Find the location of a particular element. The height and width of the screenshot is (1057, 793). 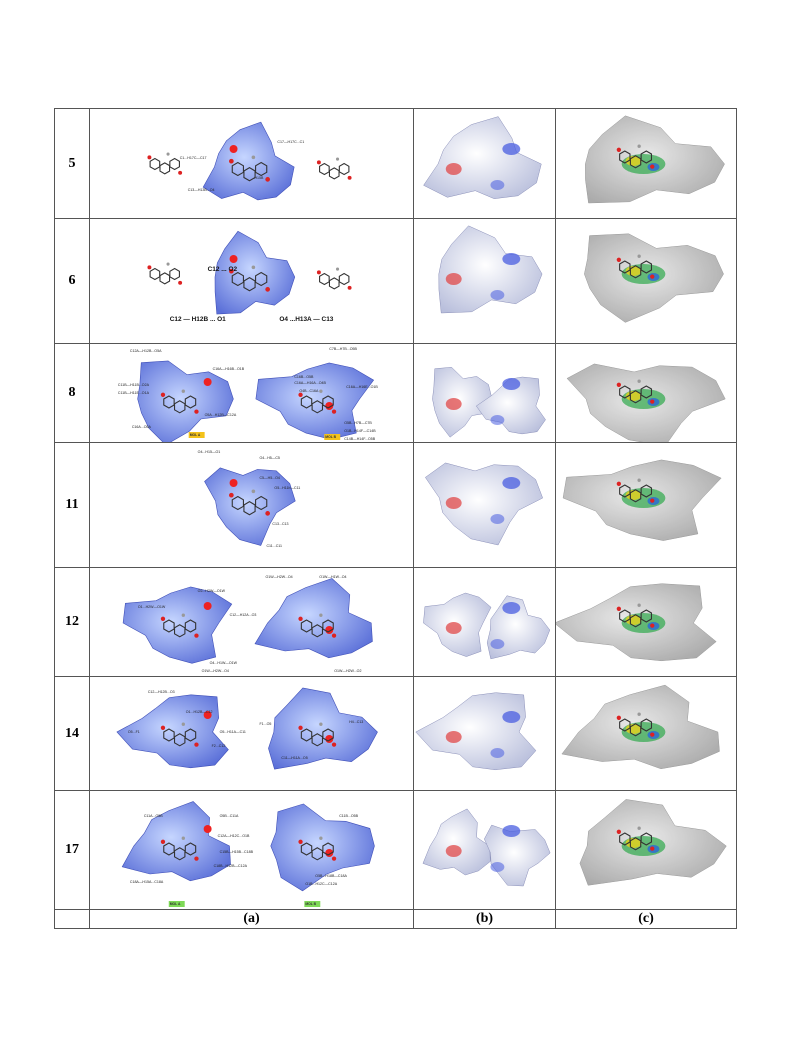

contact-label: C11...C11 is located at coordinates (274, 546).